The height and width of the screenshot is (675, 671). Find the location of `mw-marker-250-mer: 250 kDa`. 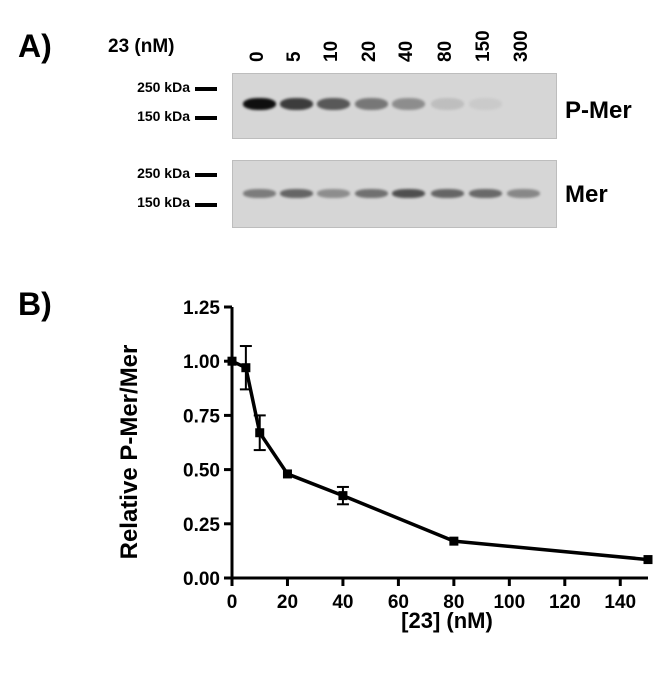

mw-marker-250-mer: 250 kDa is located at coordinates (163, 173).